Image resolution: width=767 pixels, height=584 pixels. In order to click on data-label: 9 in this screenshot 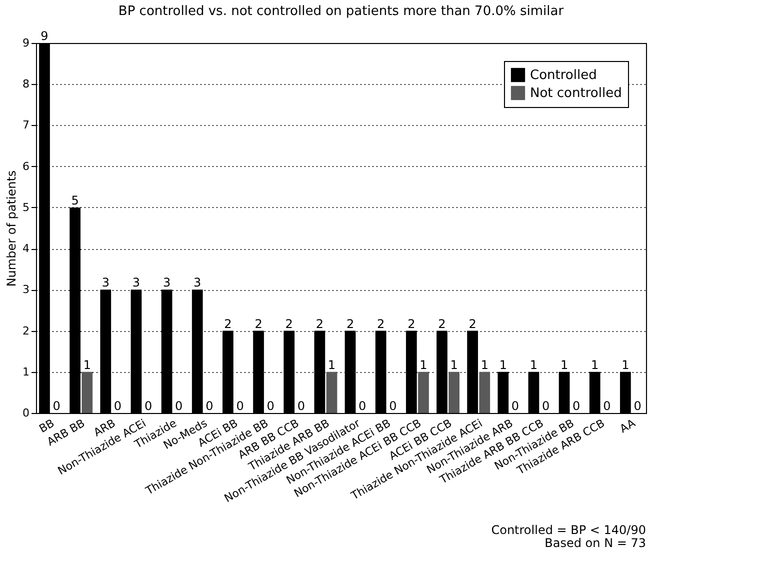, I will do `click(44, 36)`.